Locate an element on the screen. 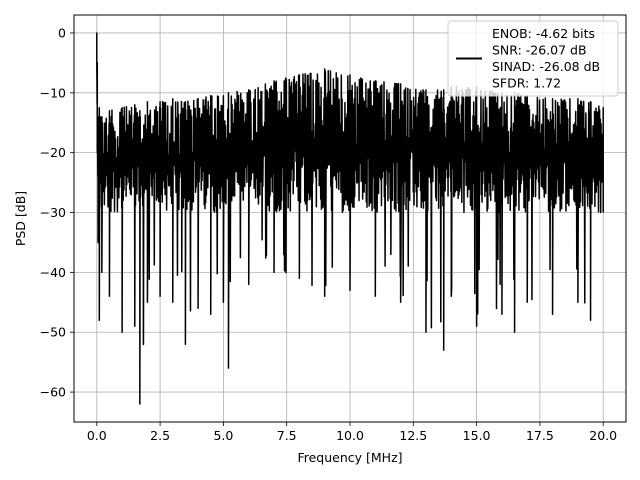 The height and width of the screenshot is (480, 640). x-tick-label: 12.5 is located at coordinates (413, 435).